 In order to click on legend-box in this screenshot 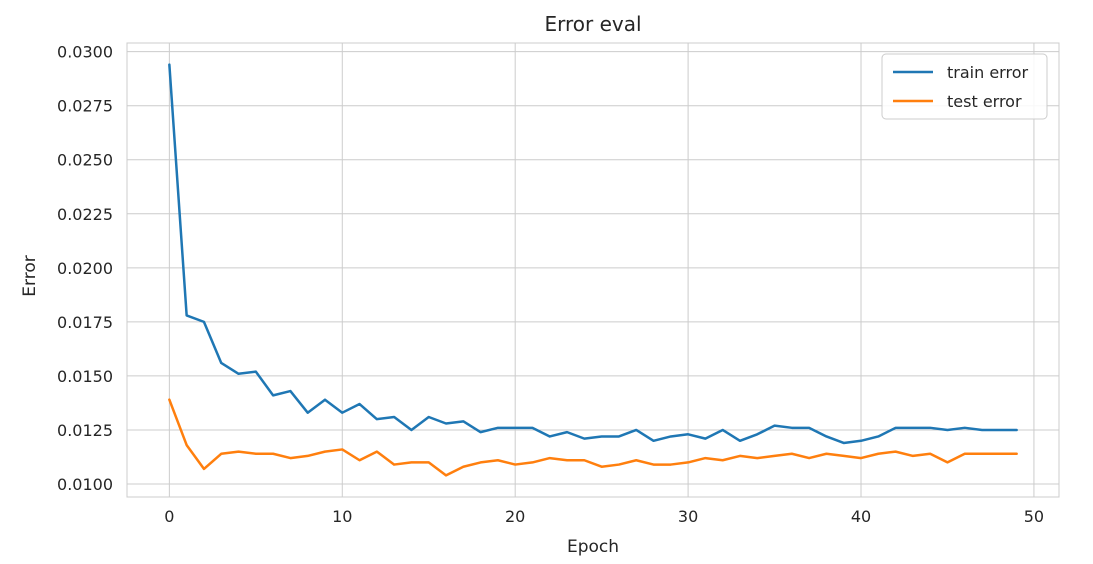, I will do `click(964, 86)`.